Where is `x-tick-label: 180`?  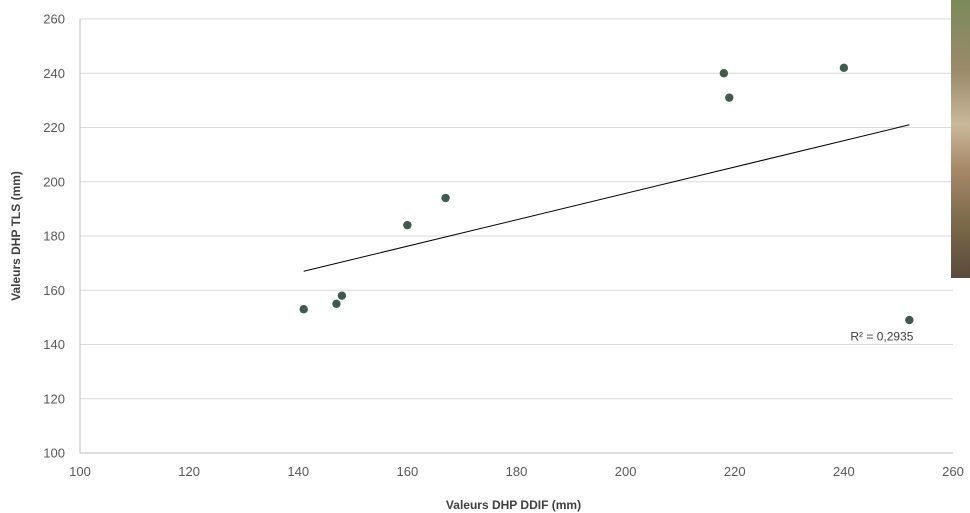
x-tick-label: 180 is located at coordinates (517, 471).